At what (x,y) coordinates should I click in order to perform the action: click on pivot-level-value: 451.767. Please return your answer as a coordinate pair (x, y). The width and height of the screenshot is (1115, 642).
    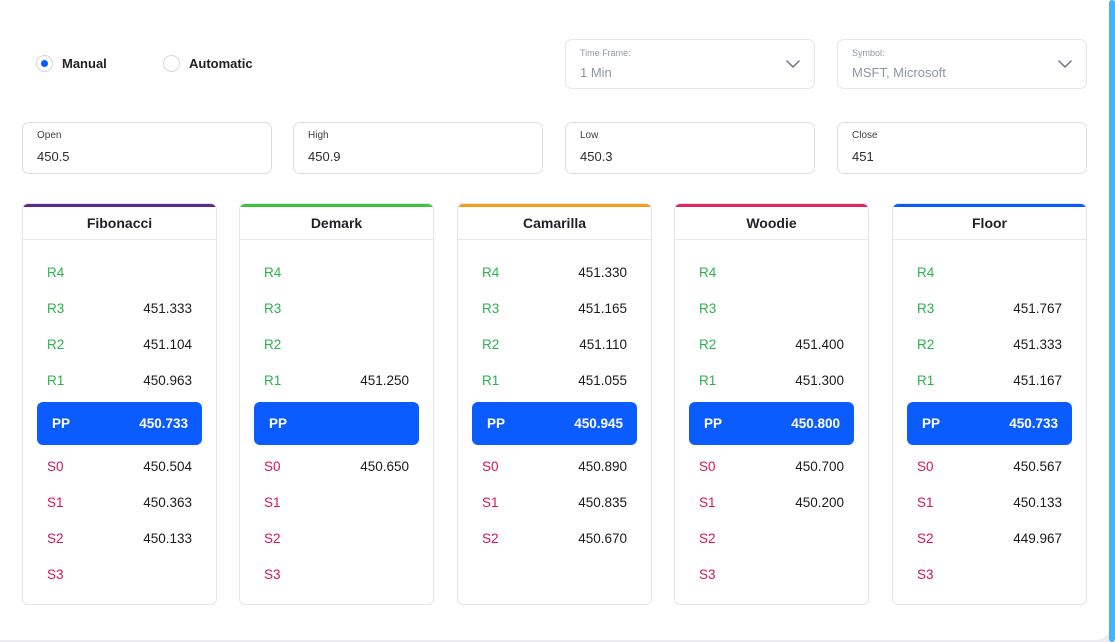
    Looking at the image, I should click on (1037, 308).